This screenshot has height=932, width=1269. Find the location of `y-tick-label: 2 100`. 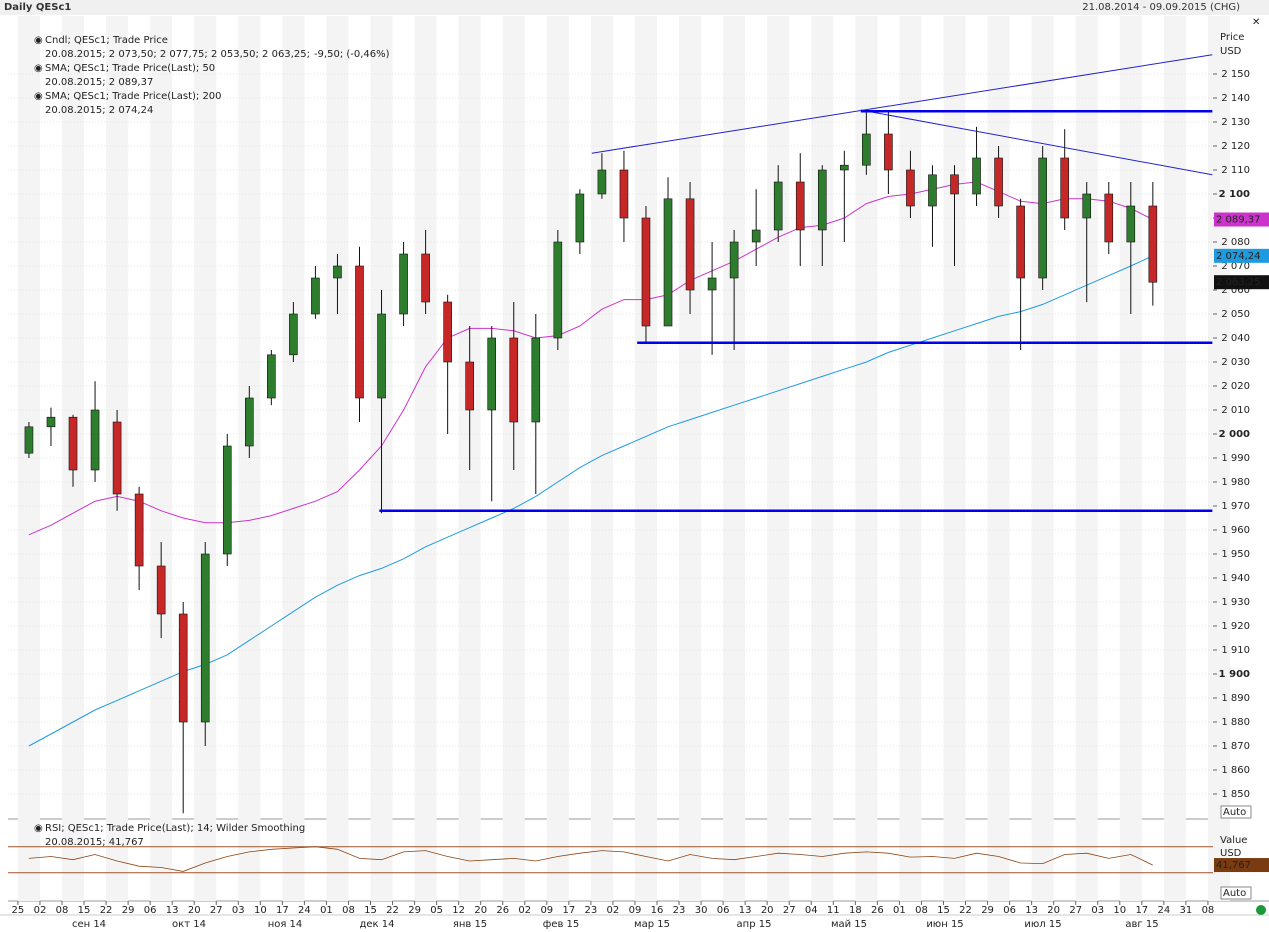

y-tick-label: 2 100 is located at coordinates (1234, 194).